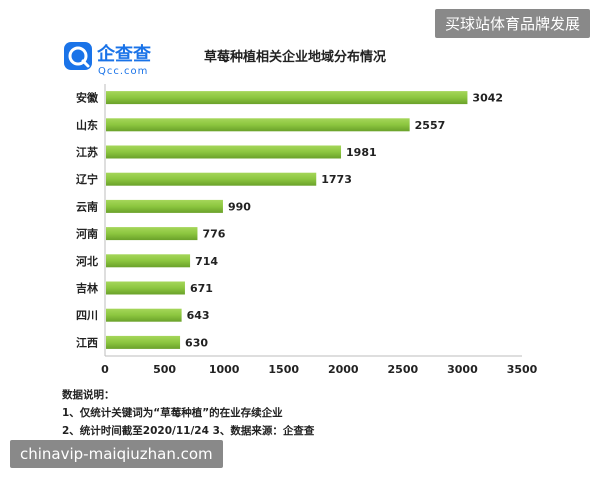 This screenshot has height=480, width=600. Describe the element at coordinates (87, 261) in the screenshot. I see `category-label: 河北` at that location.